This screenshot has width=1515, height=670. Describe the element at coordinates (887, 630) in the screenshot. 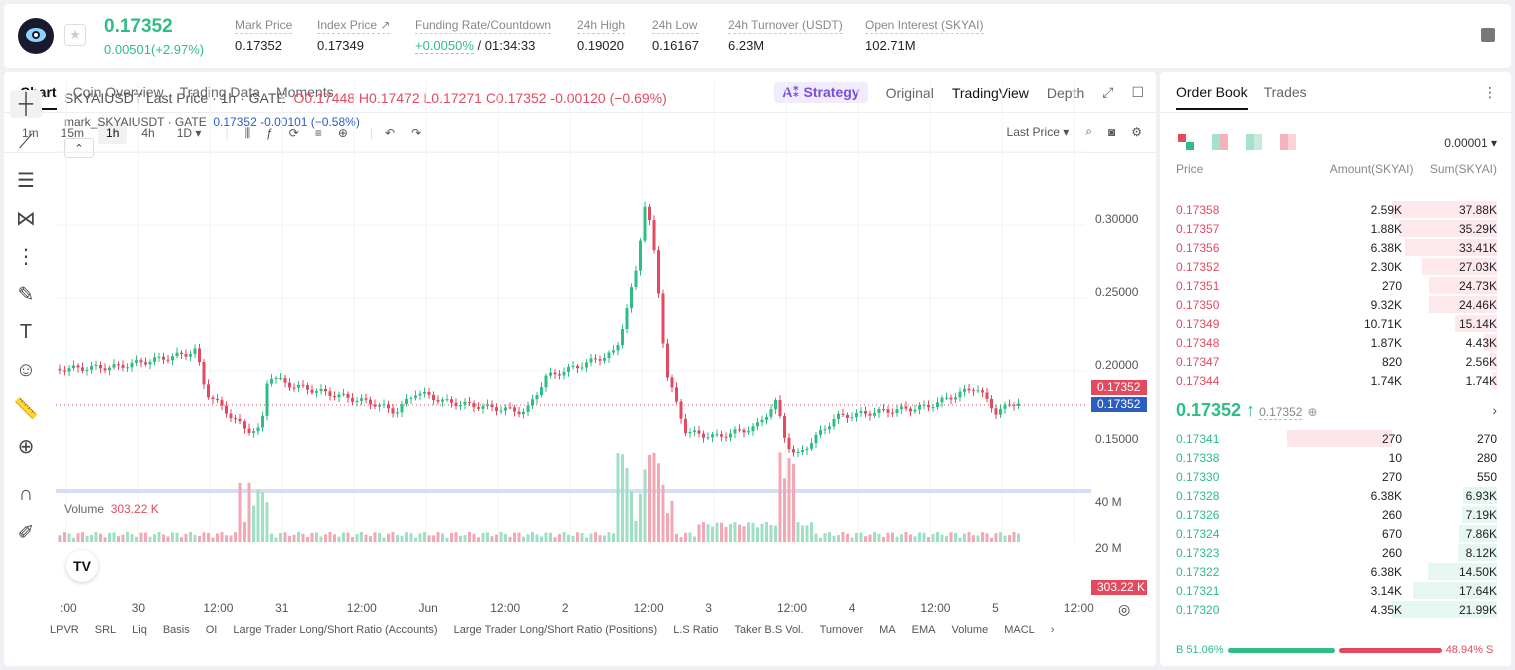

I see `indicator-item: MA` at that location.